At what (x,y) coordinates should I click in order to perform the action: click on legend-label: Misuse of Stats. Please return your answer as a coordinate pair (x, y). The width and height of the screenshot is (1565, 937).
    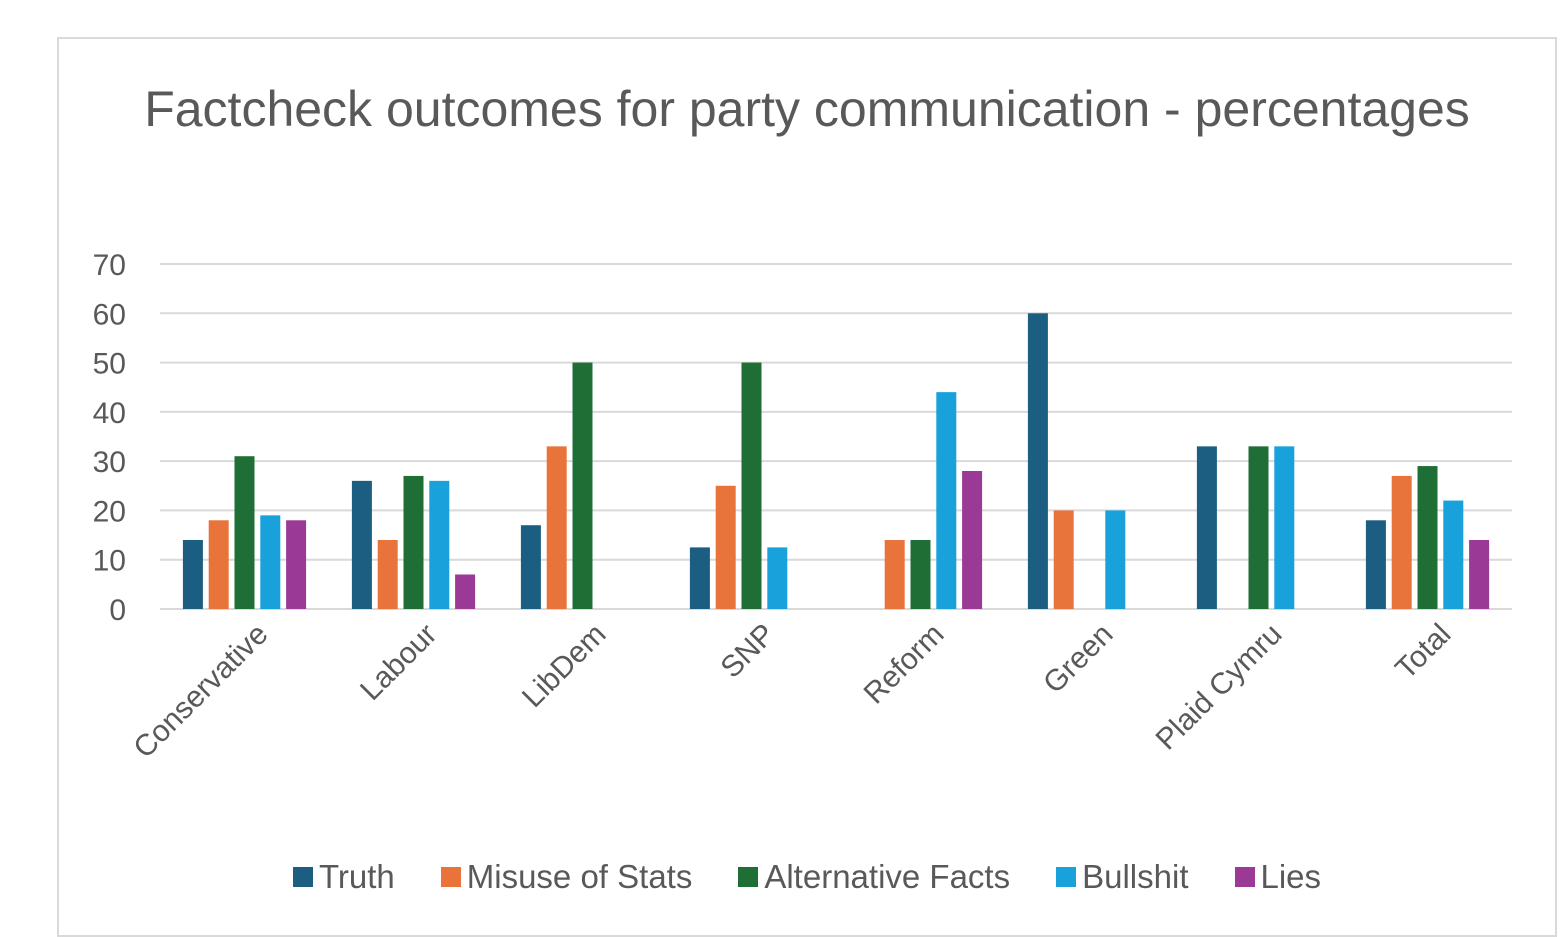
    Looking at the image, I should click on (579, 876).